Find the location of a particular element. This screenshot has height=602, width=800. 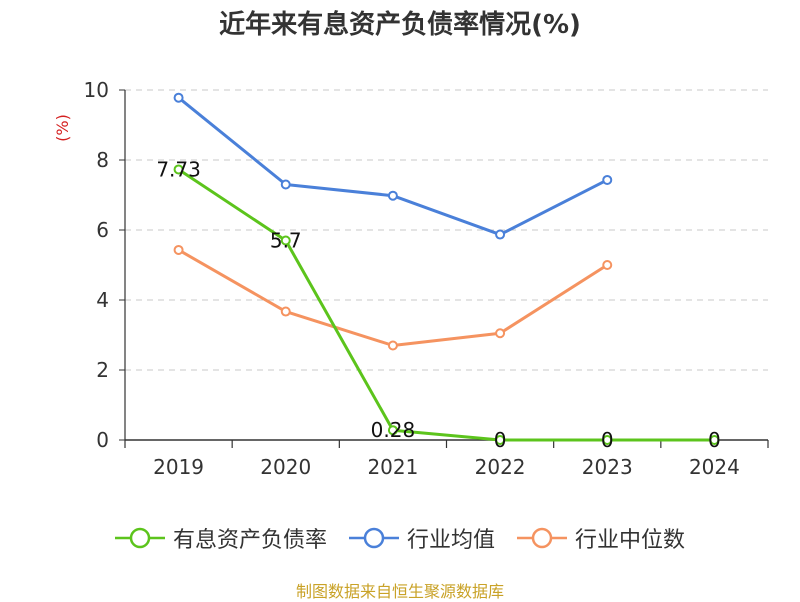

legend-label: 行业中位数 is located at coordinates (630, 540).